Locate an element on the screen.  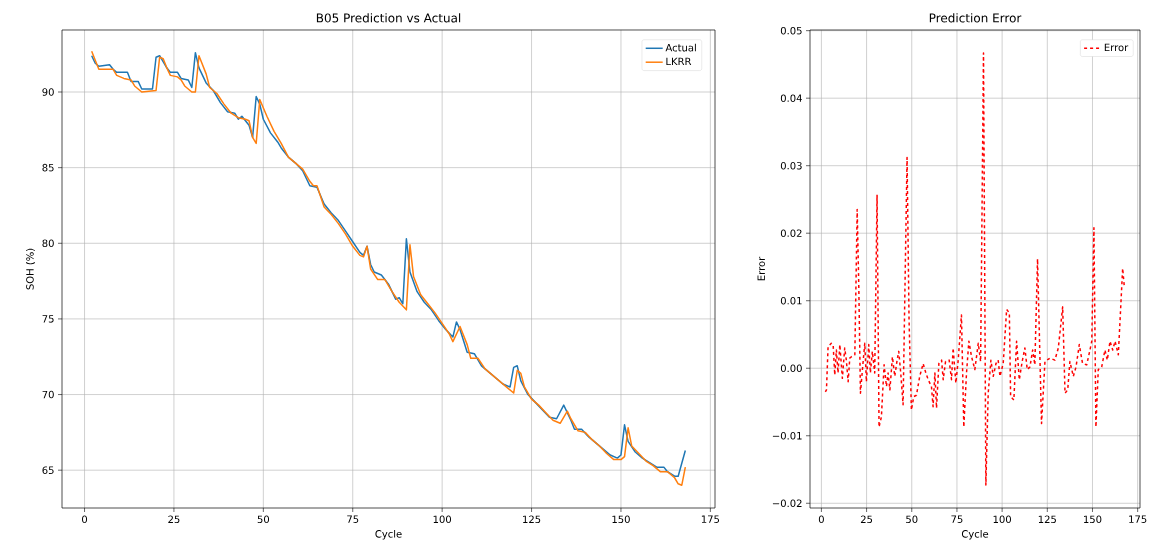
y-tick-label: 0.03 is located at coordinates (791, 165).